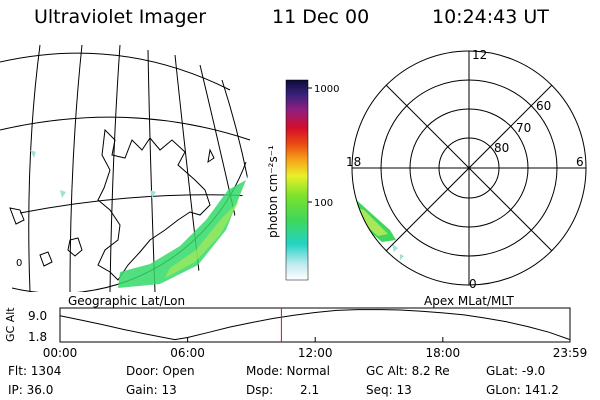  Describe the element at coordinates (389, 390) in the screenshot. I see `sequence-number: Seq: 13` at that location.